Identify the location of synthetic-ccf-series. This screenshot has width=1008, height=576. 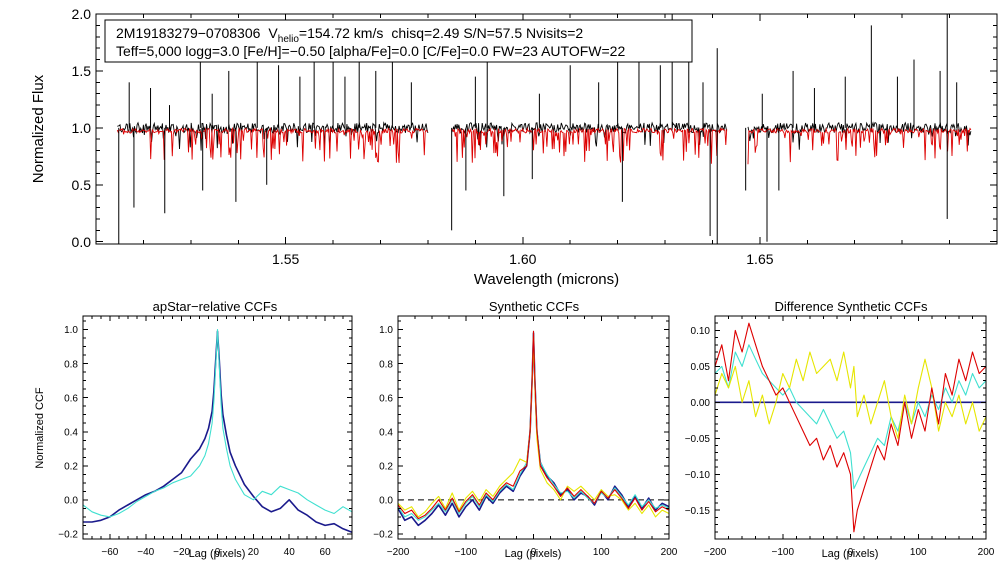
(533, 428).